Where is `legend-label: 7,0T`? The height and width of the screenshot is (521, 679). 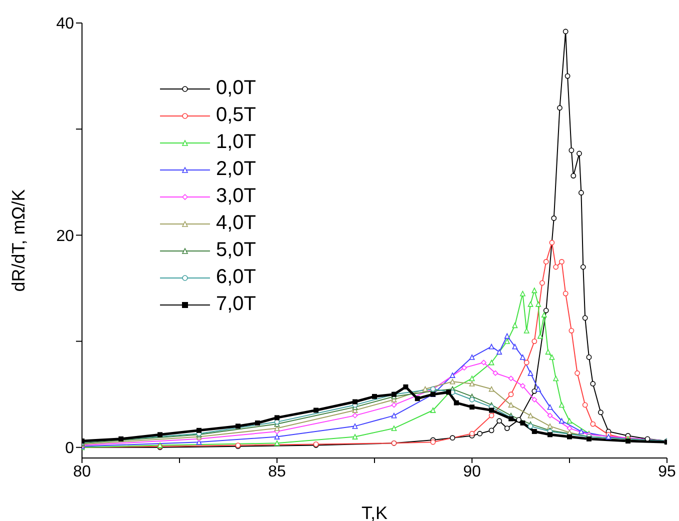 legend-label: 7,0T is located at coordinates (236, 304).